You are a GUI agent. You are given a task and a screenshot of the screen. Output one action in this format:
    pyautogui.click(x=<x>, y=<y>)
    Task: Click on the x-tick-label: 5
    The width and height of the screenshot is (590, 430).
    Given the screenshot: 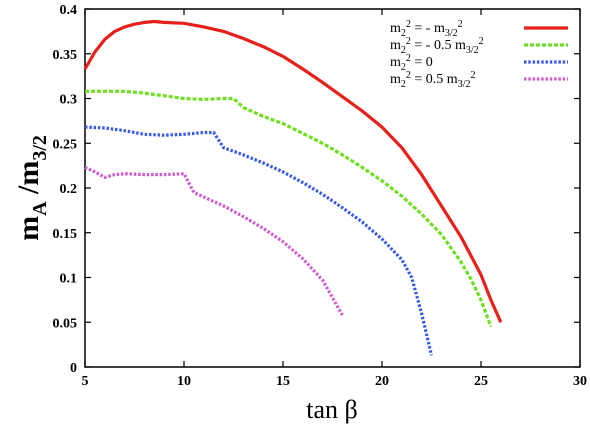 What is the action you would take?
    pyautogui.click(x=85, y=381)
    